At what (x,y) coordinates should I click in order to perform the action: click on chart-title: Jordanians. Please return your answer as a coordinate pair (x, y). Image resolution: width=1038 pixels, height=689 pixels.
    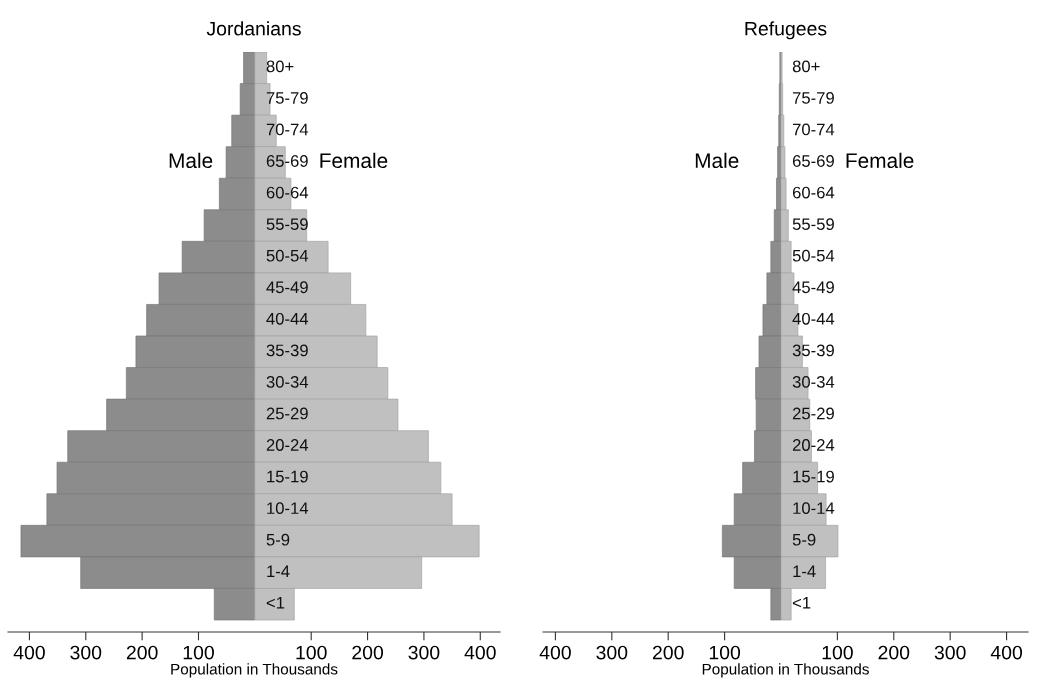
    Looking at the image, I should click on (253, 28).